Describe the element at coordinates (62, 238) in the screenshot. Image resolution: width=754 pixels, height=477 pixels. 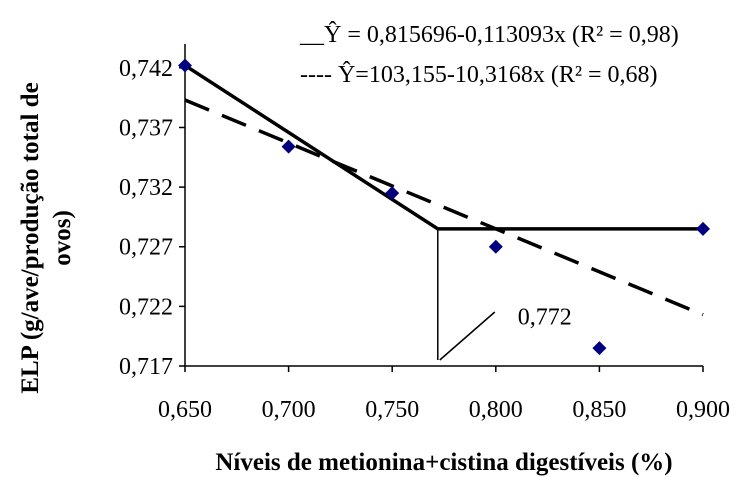
I see `y-axis-title-line2: ovos)` at that location.